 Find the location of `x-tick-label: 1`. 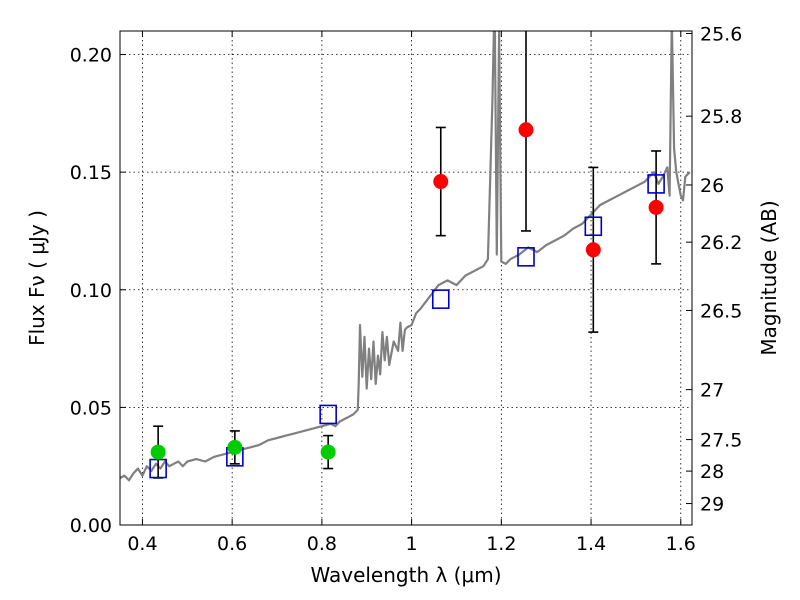

x-tick-label: 1 is located at coordinates (412, 544).